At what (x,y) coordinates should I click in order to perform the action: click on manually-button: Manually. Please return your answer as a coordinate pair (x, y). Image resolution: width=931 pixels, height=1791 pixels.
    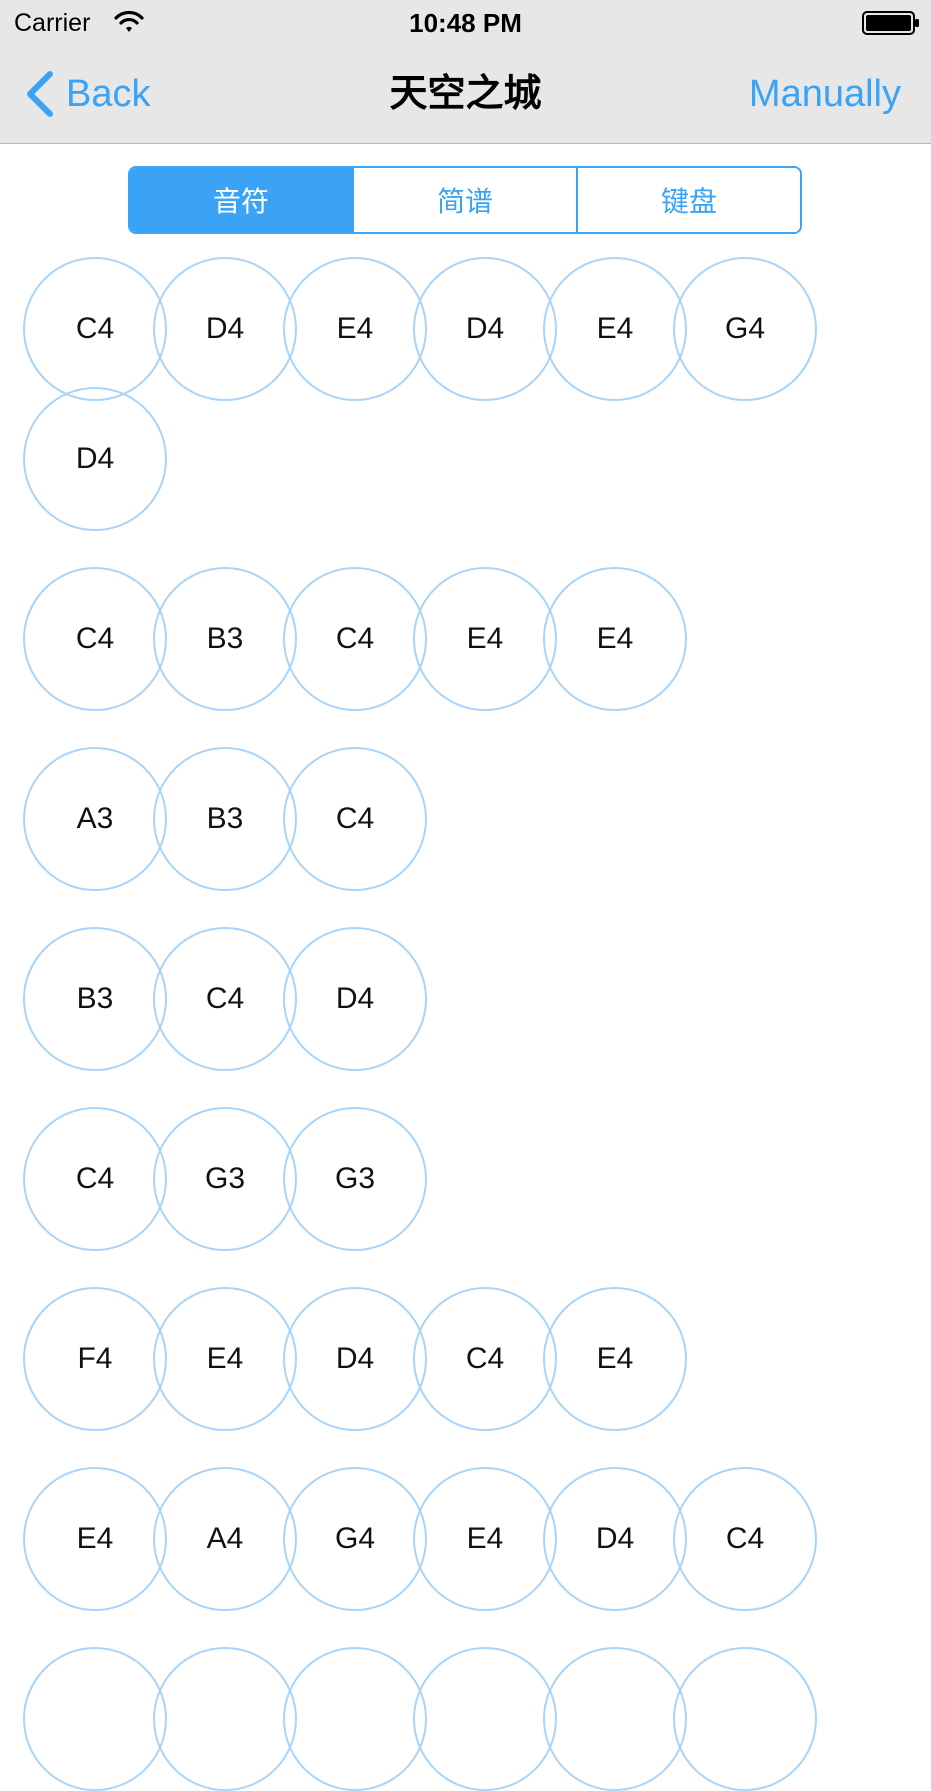
    Looking at the image, I should click on (824, 94).